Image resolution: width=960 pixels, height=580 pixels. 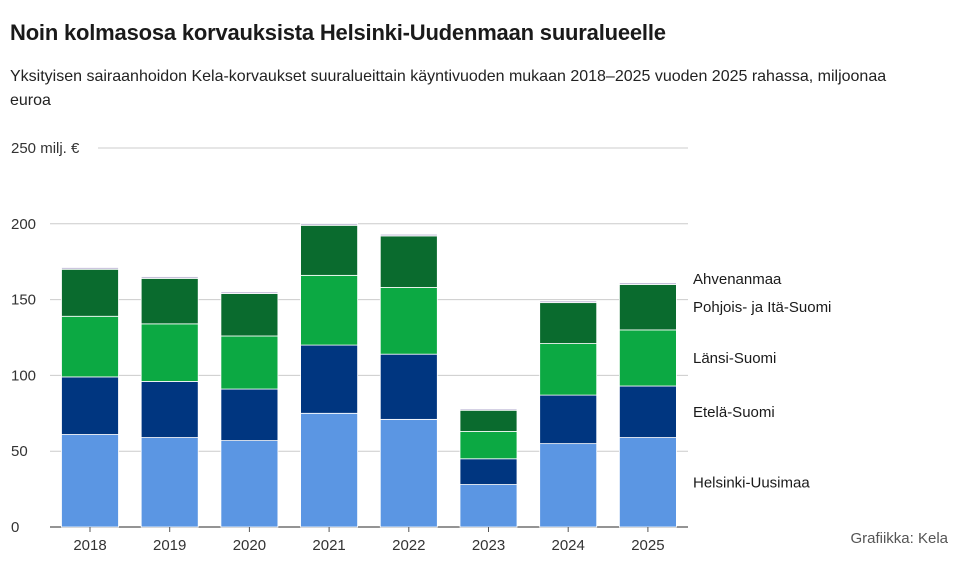 What do you see at coordinates (488, 545) in the screenshot?
I see `x-tick-label: 2023` at bounding box center [488, 545].